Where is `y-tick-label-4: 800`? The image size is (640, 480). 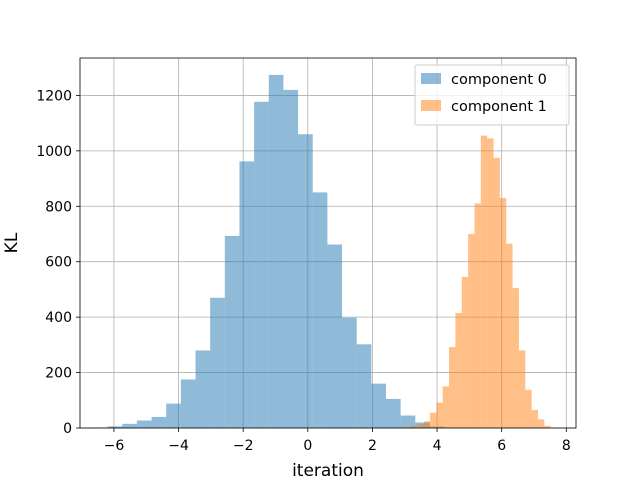 y-tick-label-4: 800 is located at coordinates (58, 207).